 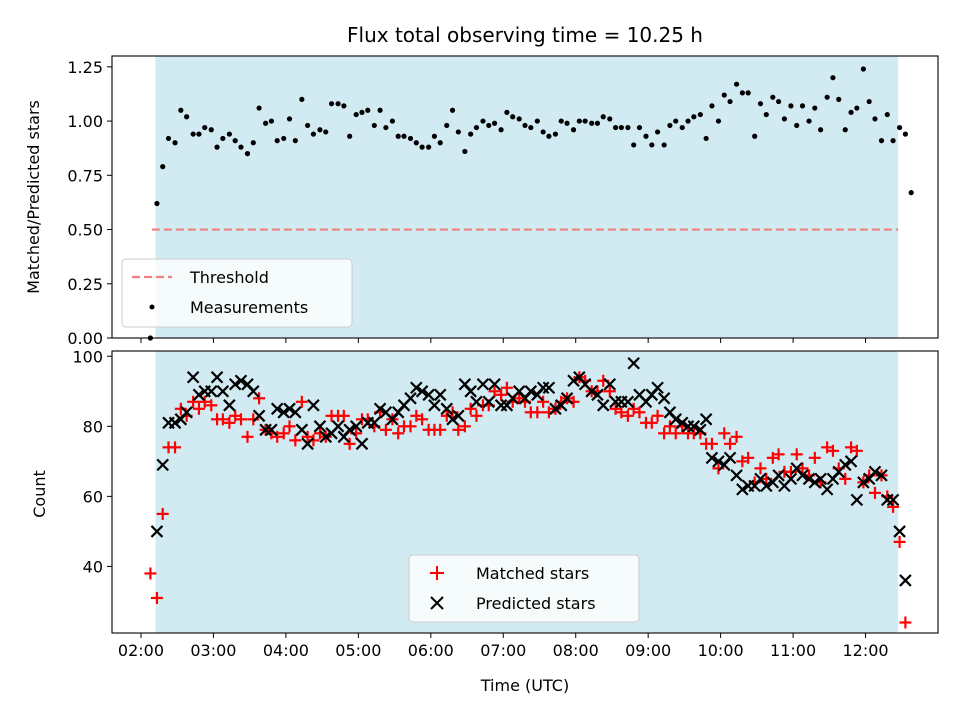 I want to click on bottom-xtick-label: 05:00, so click(x=358, y=650).